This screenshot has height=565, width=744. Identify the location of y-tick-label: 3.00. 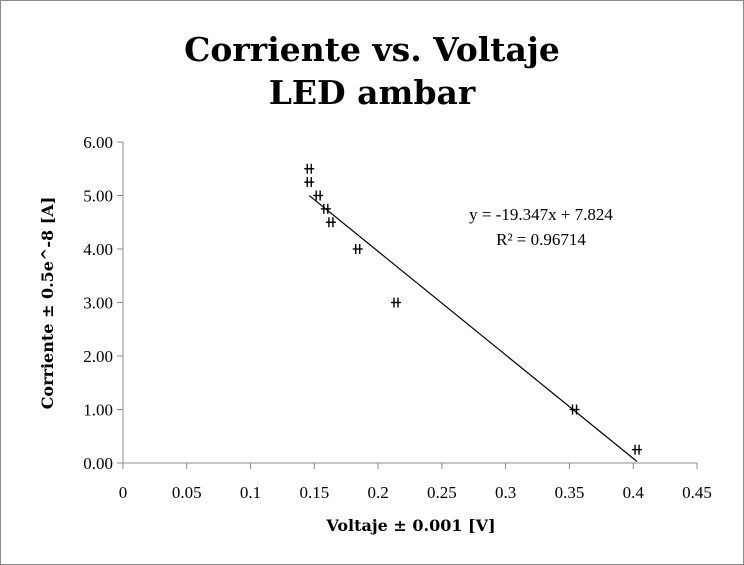
(98, 303).